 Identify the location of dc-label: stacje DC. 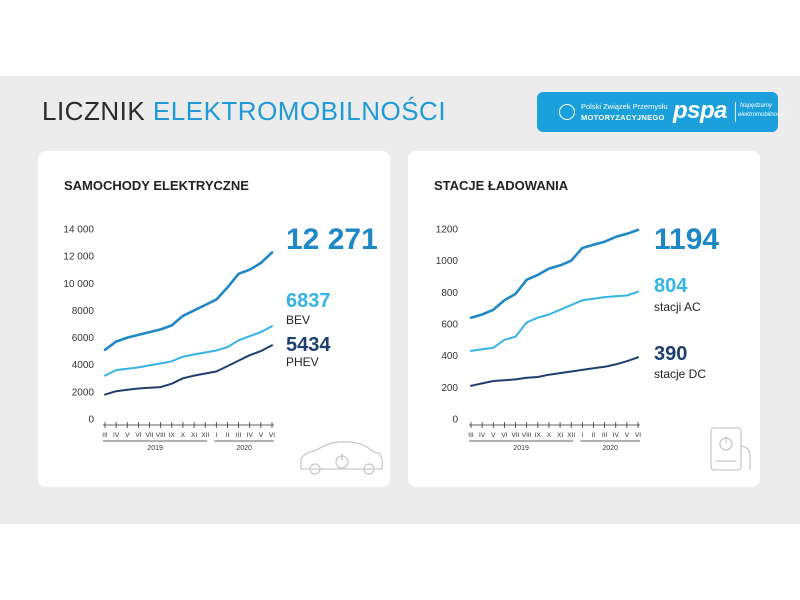
(680, 374).